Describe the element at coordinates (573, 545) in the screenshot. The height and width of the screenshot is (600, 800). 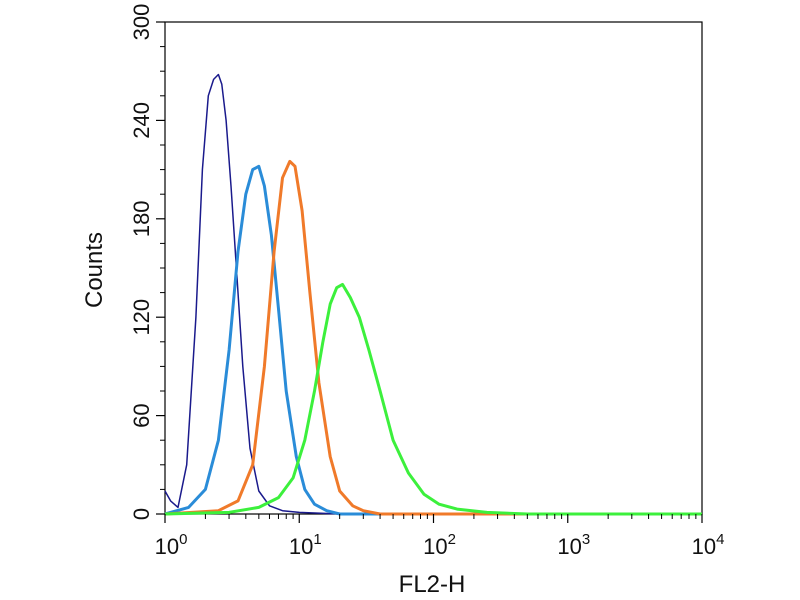
I see `x-tick-label: 10³` at that location.